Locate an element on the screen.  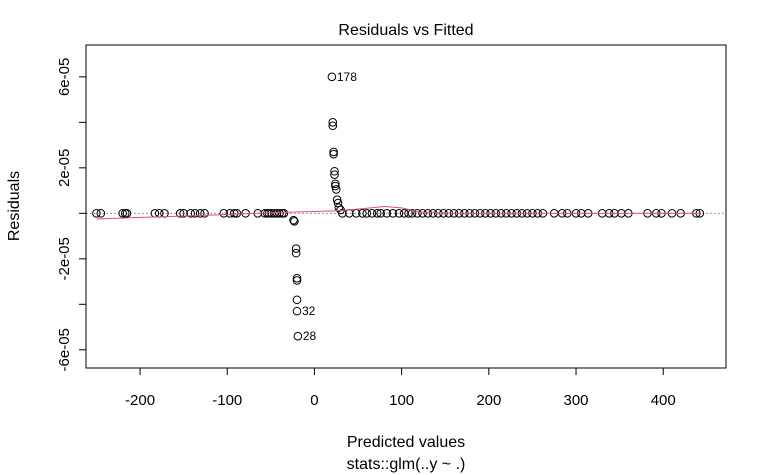
x-tick-label: 200 is located at coordinates (488, 400).